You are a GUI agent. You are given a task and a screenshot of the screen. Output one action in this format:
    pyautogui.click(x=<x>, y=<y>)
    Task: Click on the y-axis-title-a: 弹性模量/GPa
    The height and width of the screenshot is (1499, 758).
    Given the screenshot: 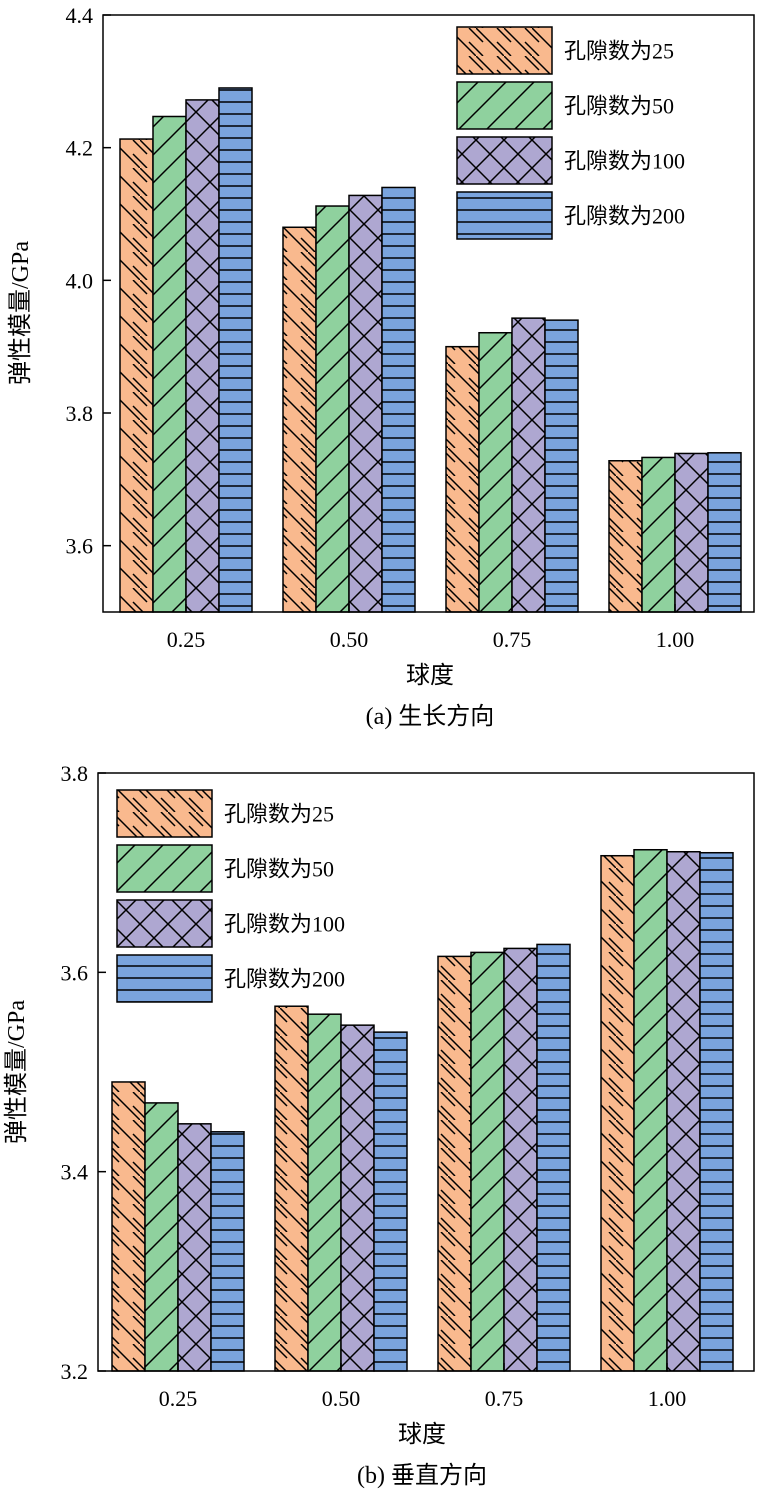 What is the action you would take?
    pyautogui.click(x=20, y=313)
    